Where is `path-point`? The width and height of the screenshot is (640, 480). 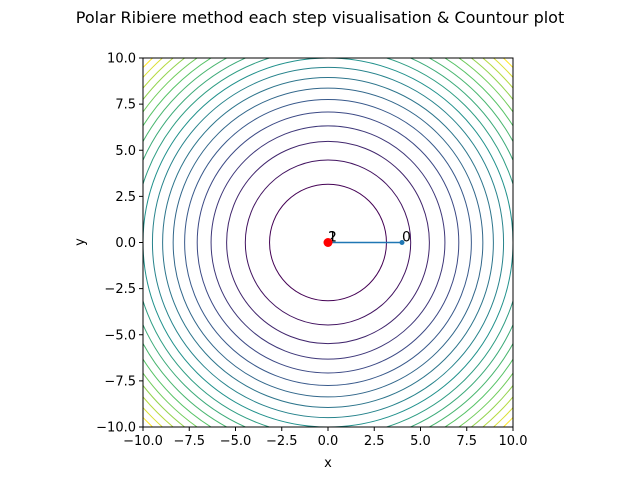 path-point is located at coordinates (402, 242).